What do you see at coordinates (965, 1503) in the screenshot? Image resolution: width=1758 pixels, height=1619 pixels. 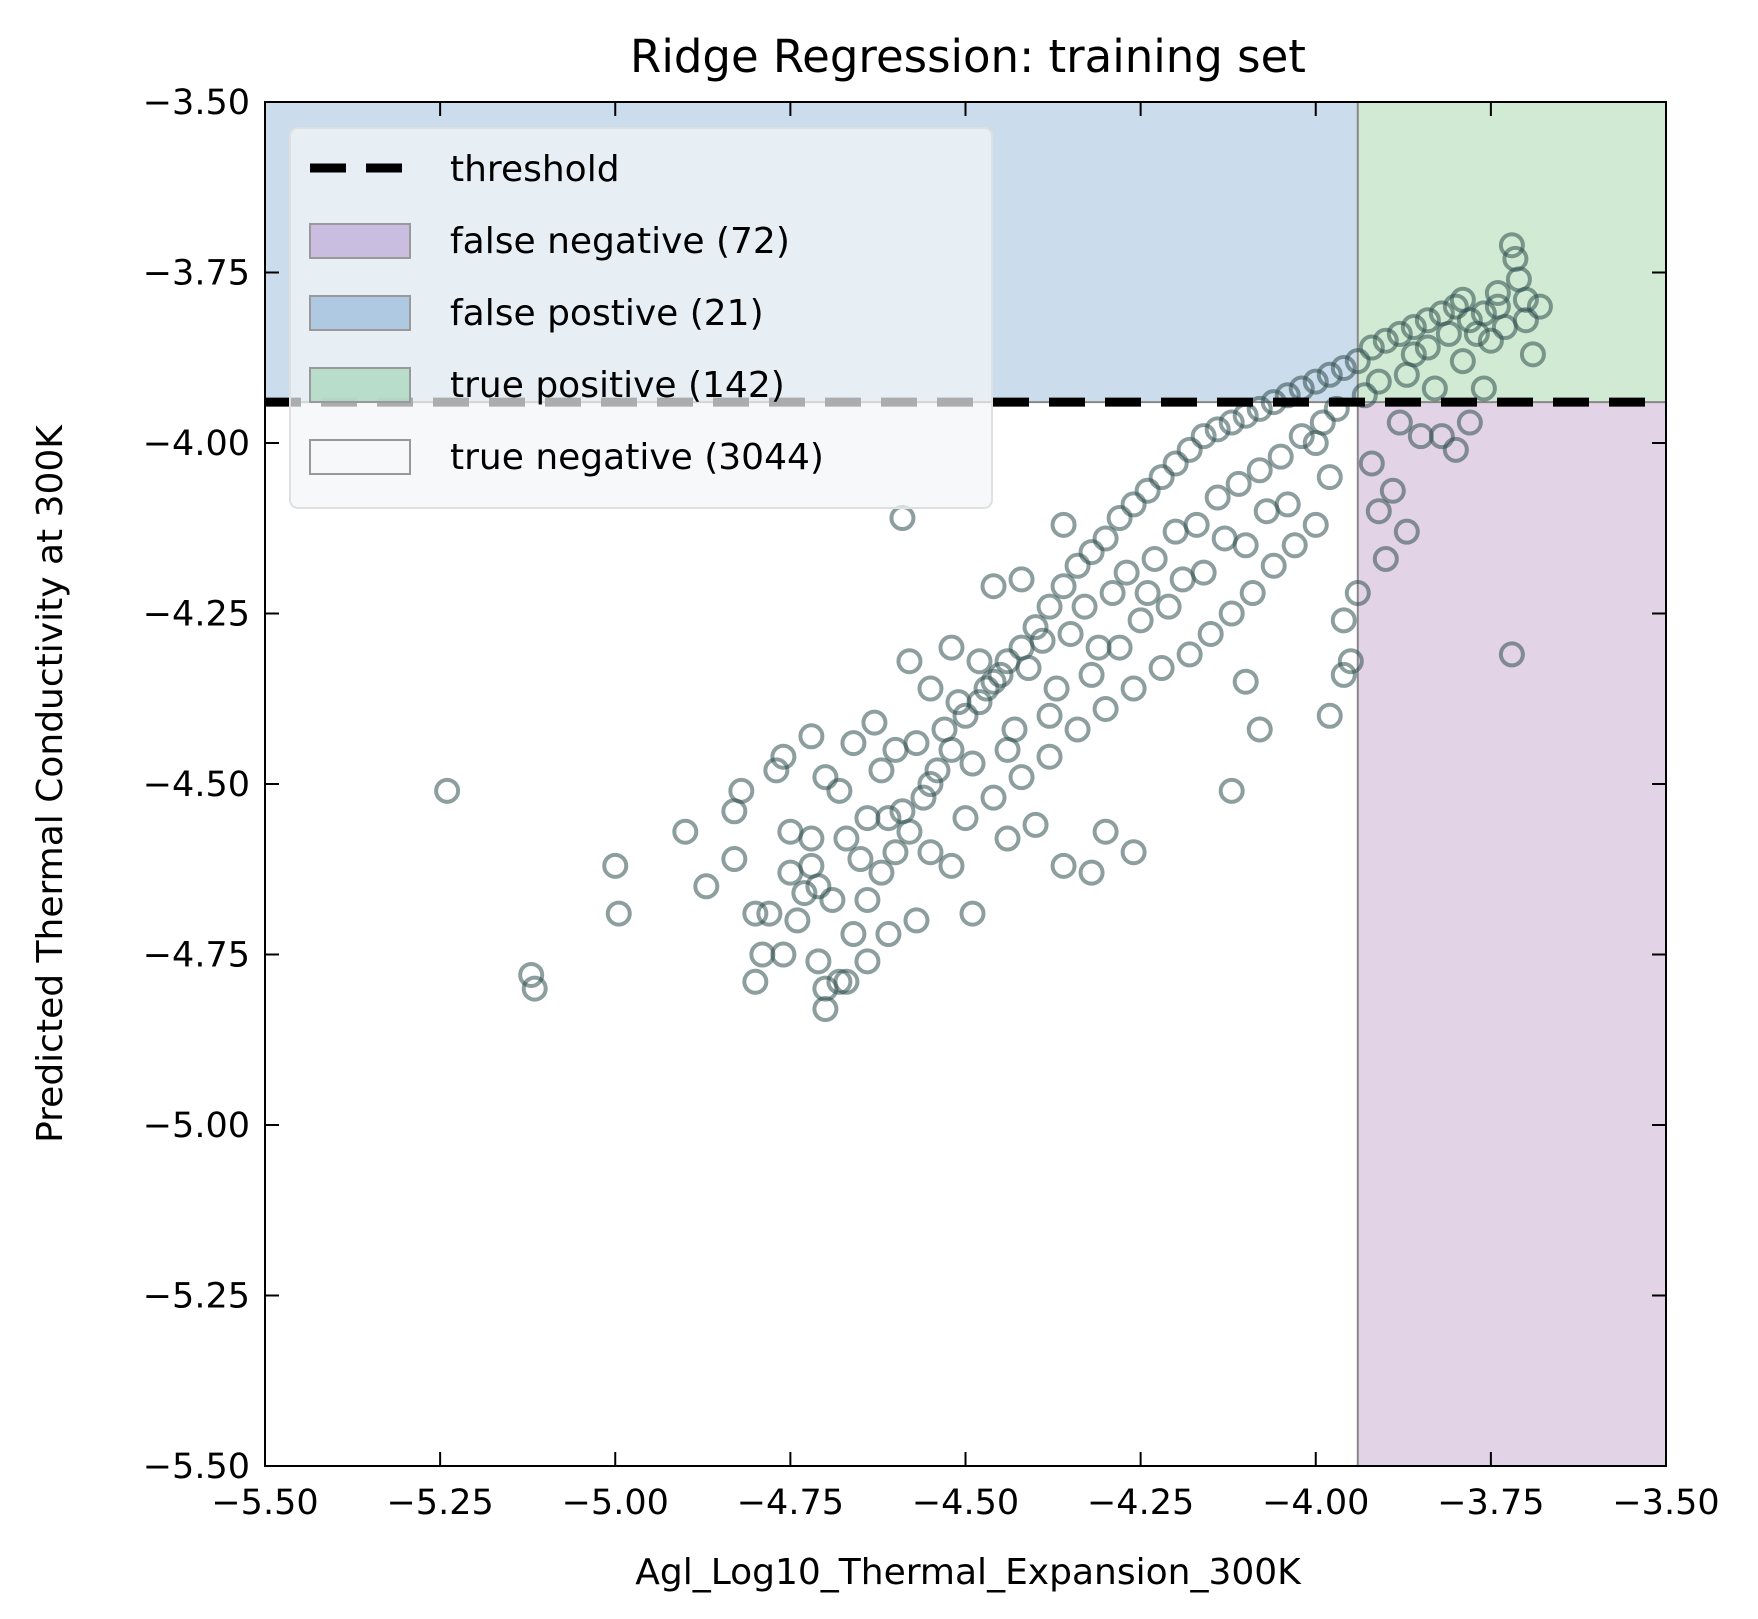 I see `x-tick-label: −4.50` at bounding box center [965, 1503].